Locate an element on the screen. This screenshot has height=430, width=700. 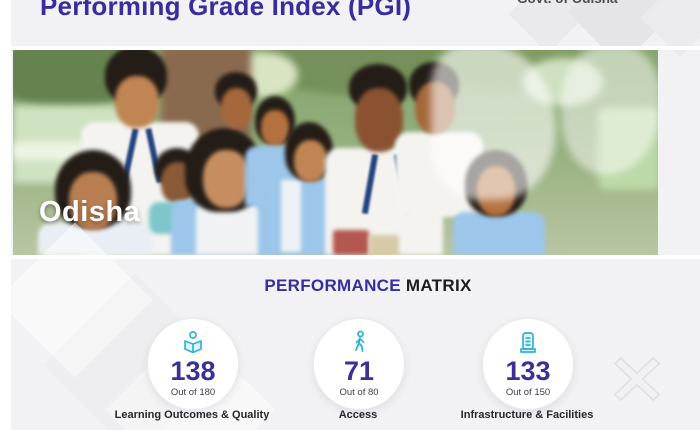
page-title: Performing Grade Index (PGI) is located at coordinates (226, 10).